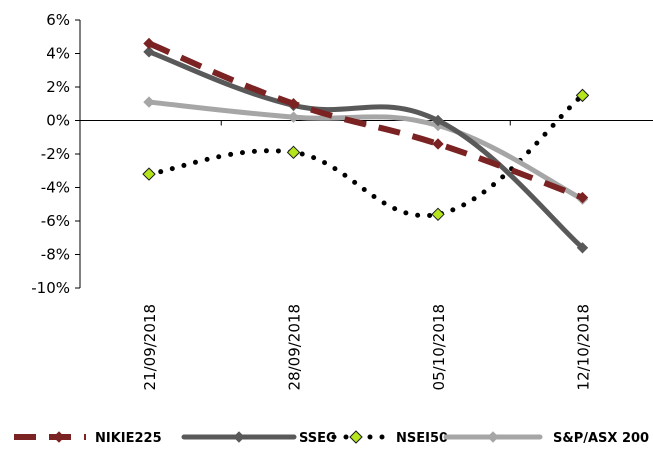 The image size is (653, 473). I want to click on y-tick-label: -4%, so click(55, 188).